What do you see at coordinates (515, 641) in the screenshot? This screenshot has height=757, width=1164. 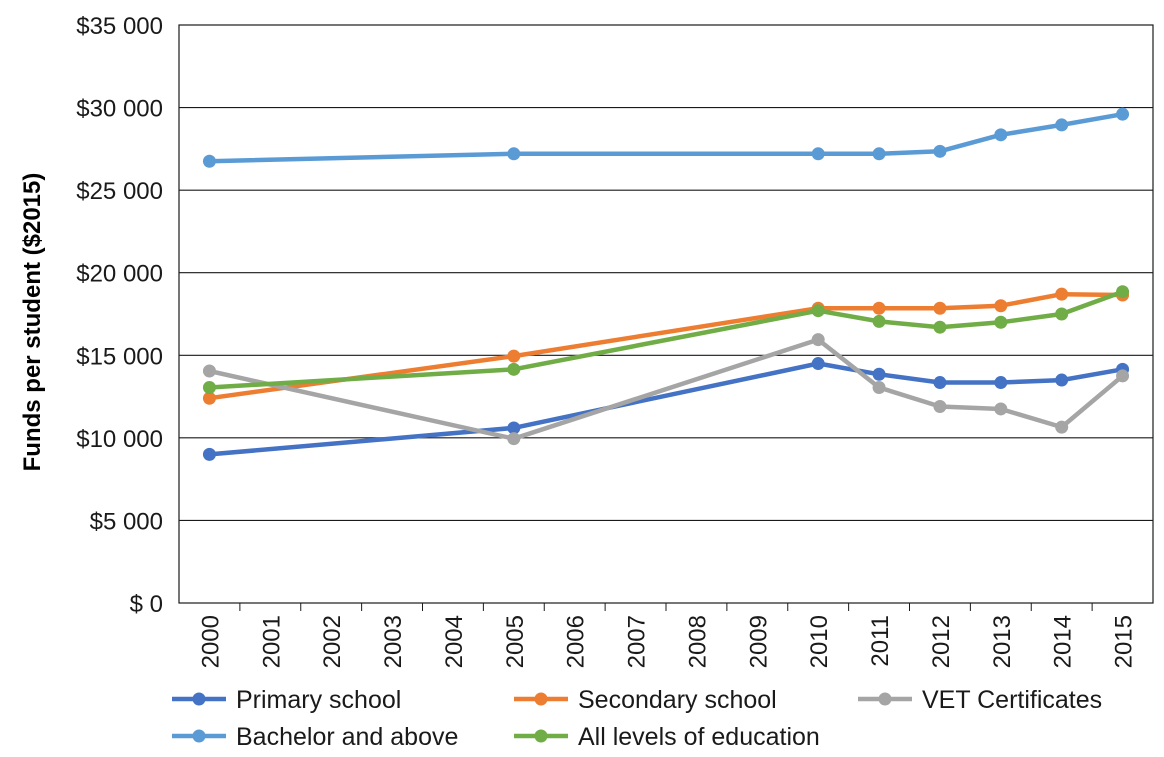 I see `x-tick-label: 2005` at bounding box center [515, 641].